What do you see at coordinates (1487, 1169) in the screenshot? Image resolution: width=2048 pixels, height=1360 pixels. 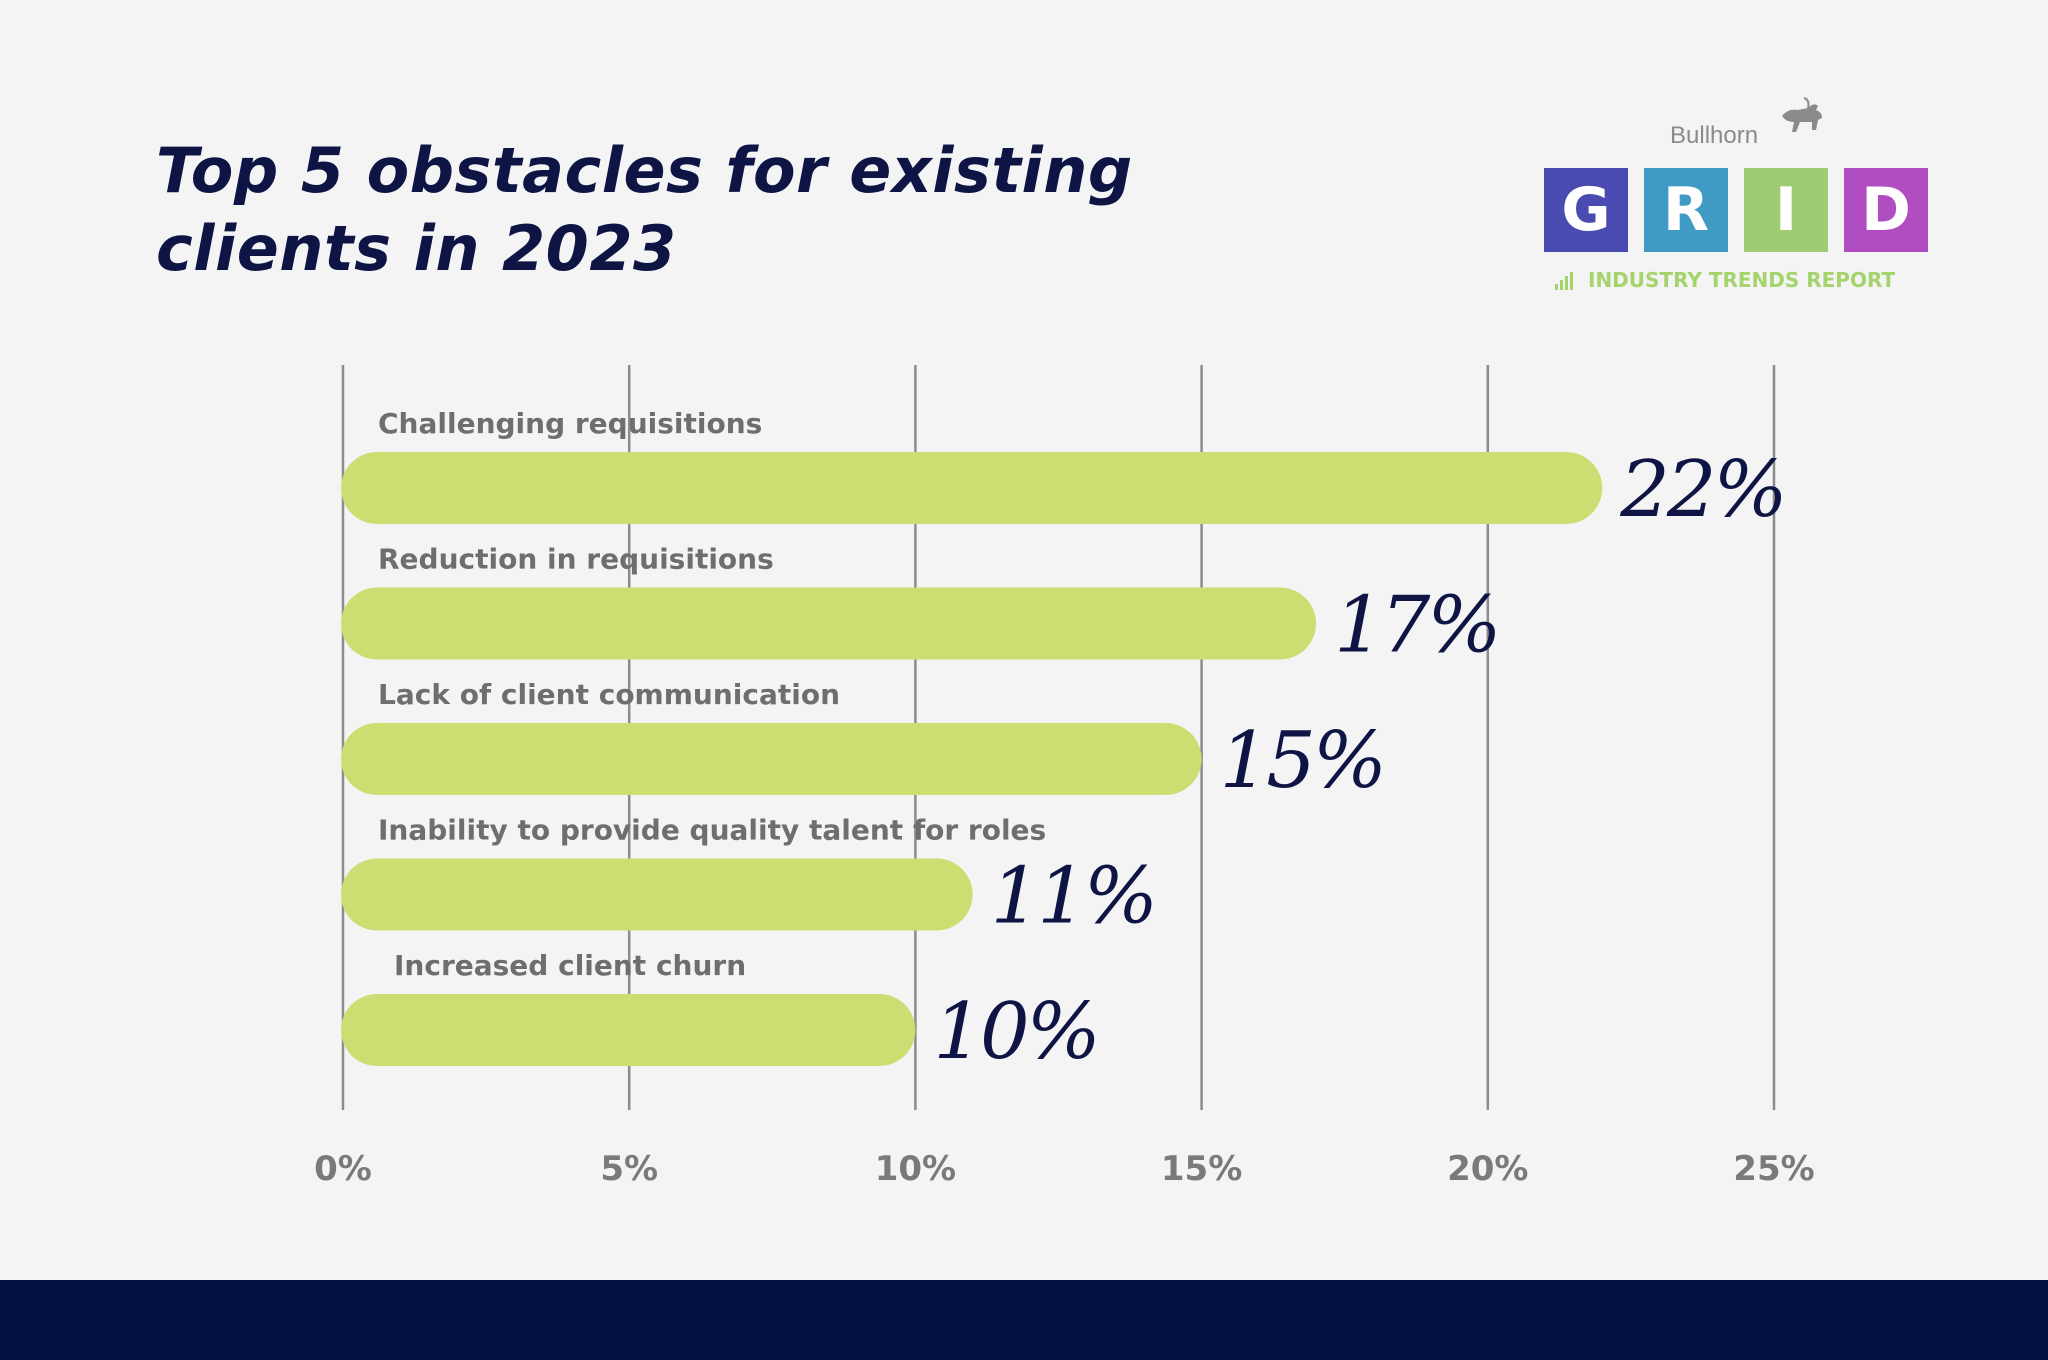 I see `x-tick-label: 20%` at bounding box center [1487, 1169].